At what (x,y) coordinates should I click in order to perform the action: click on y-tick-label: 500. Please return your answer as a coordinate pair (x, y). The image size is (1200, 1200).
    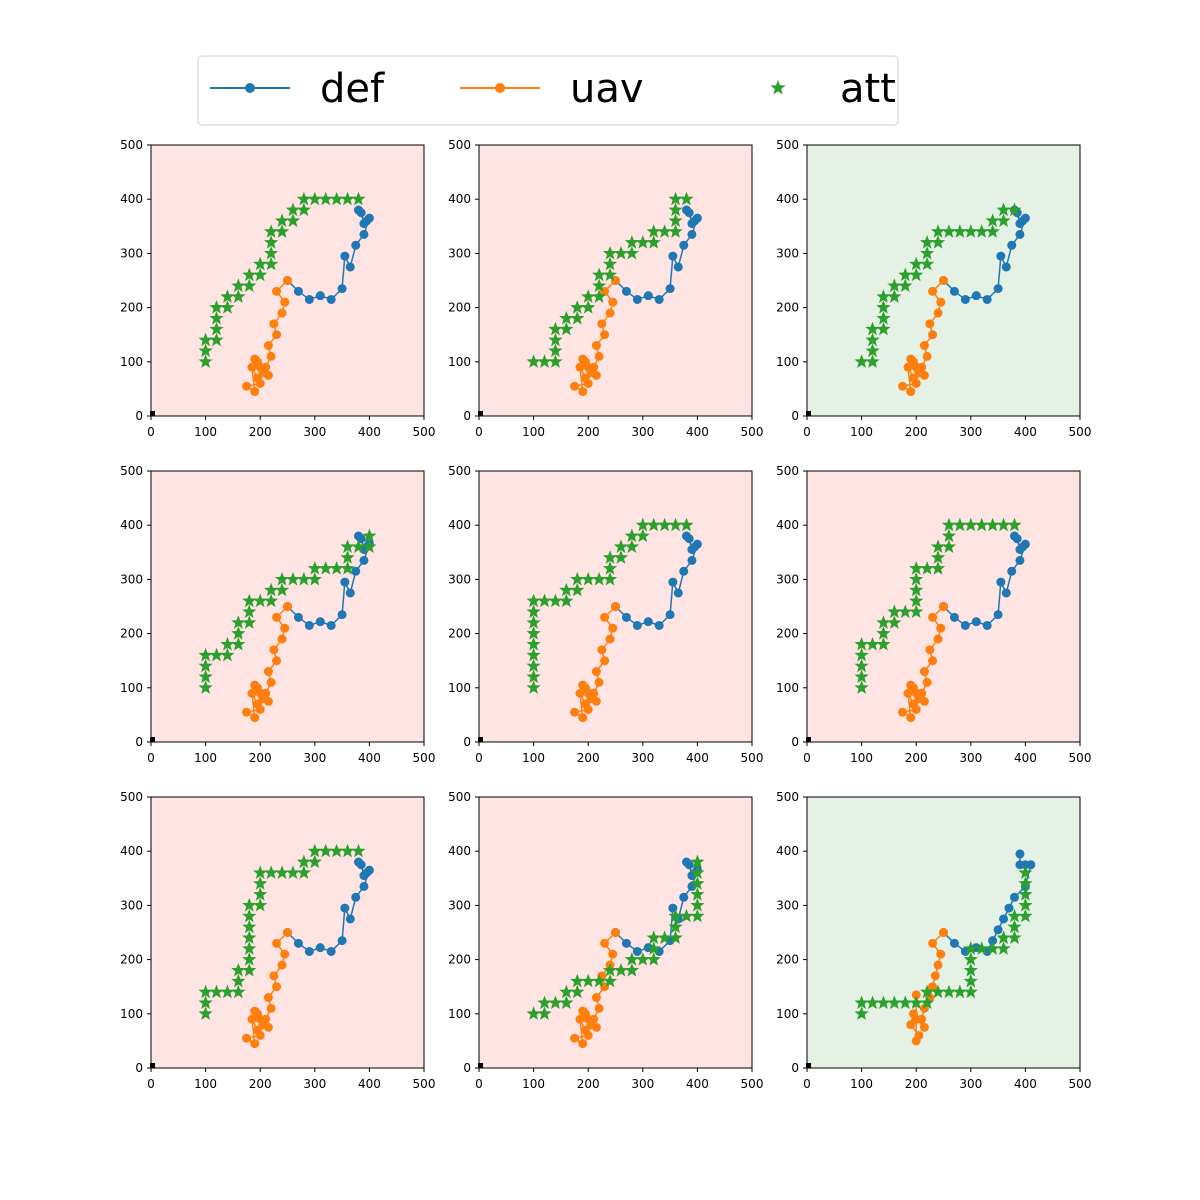
    Looking at the image, I should click on (787, 145).